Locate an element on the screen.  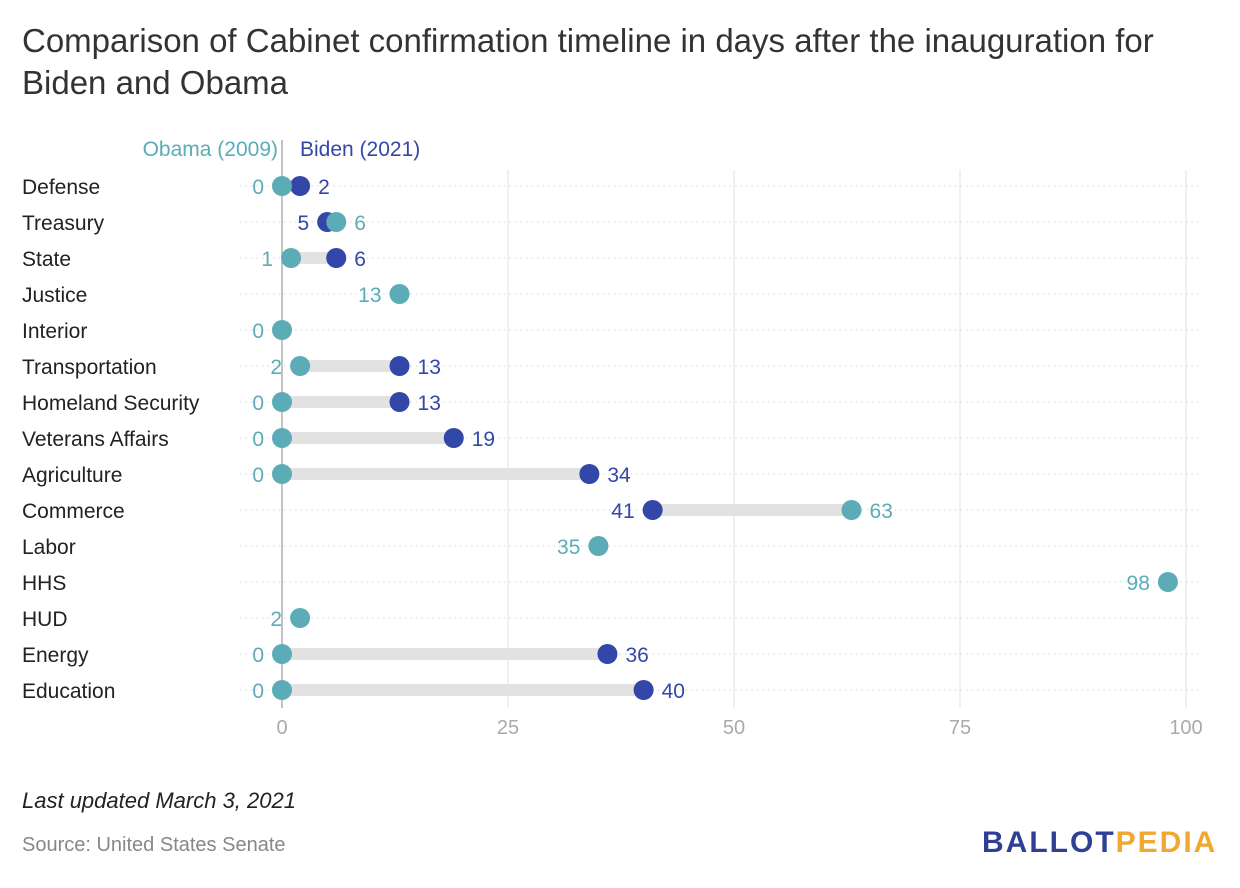
category-label: Interior is located at coordinates (54, 331).